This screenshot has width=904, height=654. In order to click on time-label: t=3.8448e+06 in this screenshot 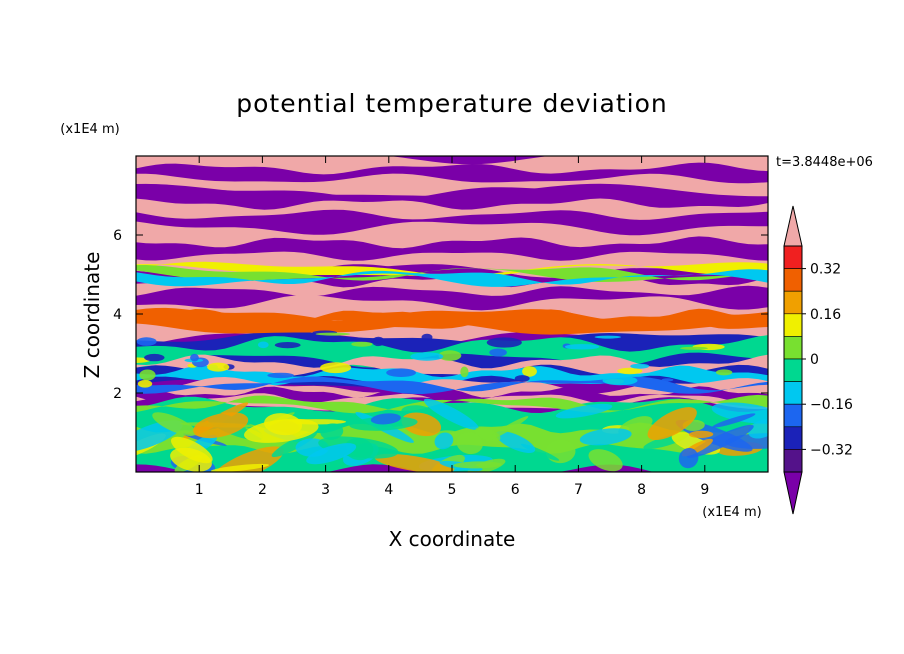, I will do `click(824, 162)`.